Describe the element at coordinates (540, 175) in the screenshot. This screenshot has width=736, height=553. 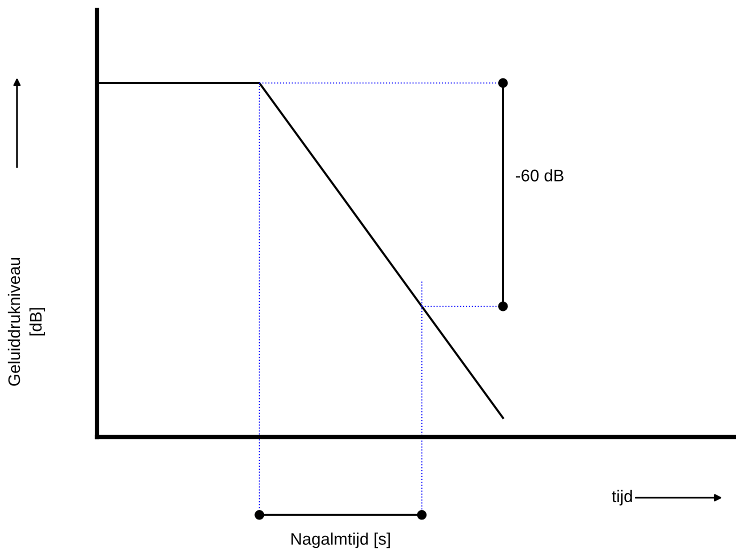
I see `annotation: -60 dB` at that location.